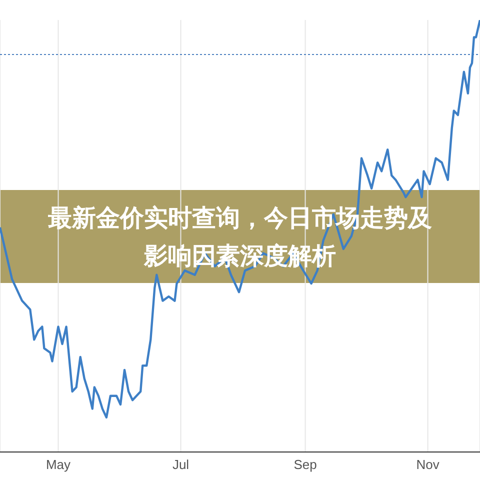 The image size is (480, 480). Describe the element at coordinates (181, 464) in the screenshot. I see `x-tick-label: Jul` at that location.